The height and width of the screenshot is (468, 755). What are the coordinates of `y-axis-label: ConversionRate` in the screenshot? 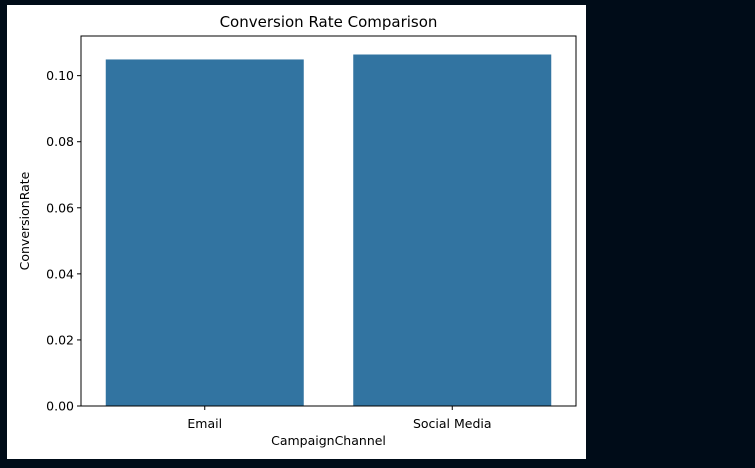 It's located at (24, 220).